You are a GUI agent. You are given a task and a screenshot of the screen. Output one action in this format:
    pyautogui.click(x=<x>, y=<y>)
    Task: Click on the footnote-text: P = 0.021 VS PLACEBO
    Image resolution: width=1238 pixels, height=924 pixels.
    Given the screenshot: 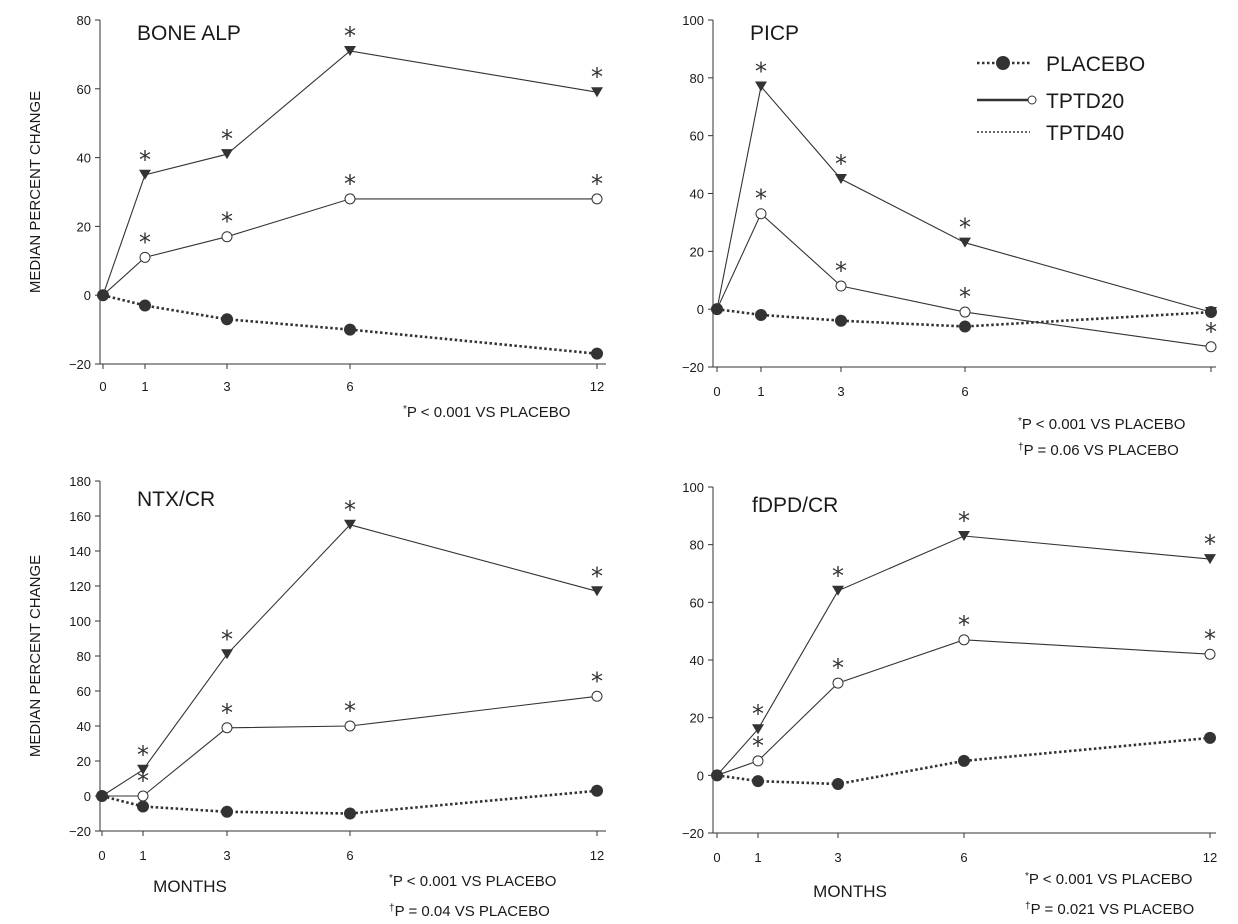 What is the action you would take?
    pyautogui.click(x=1113, y=909)
    